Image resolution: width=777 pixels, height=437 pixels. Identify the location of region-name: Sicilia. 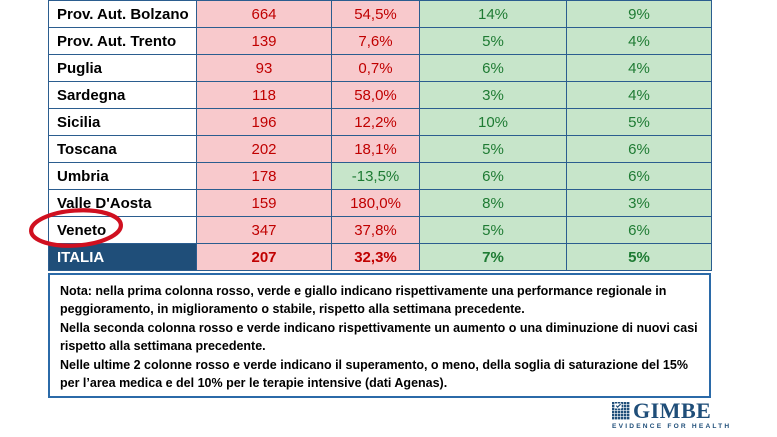
(122, 122).